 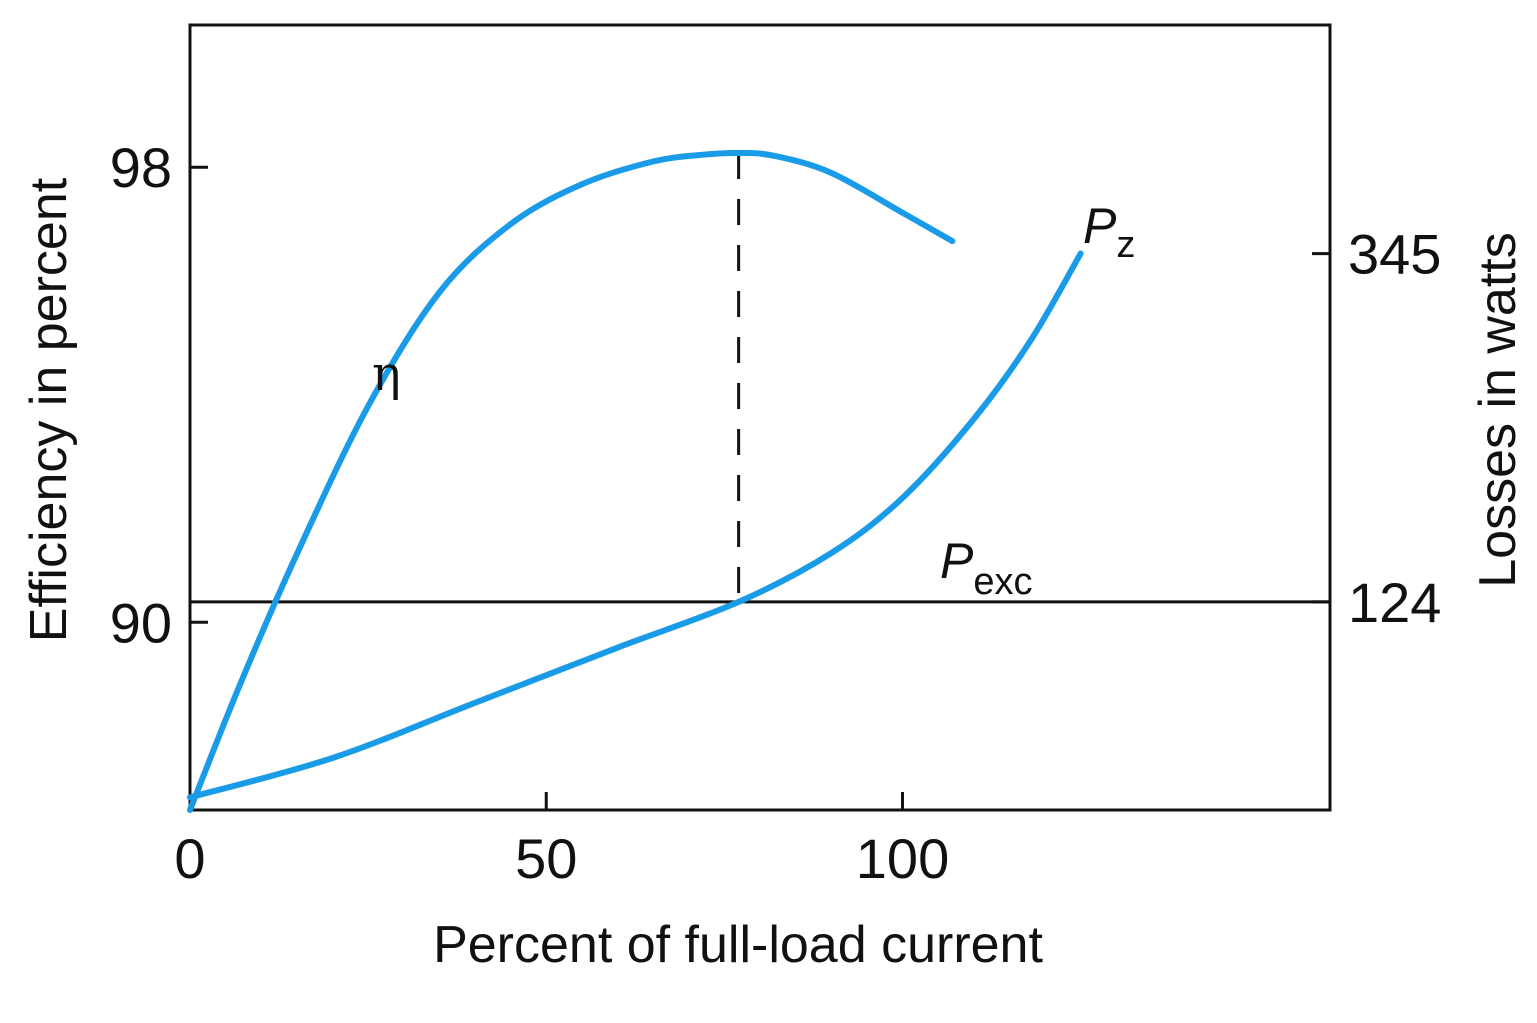 I want to click on pexc-label-main: P, so click(x=957, y=561).